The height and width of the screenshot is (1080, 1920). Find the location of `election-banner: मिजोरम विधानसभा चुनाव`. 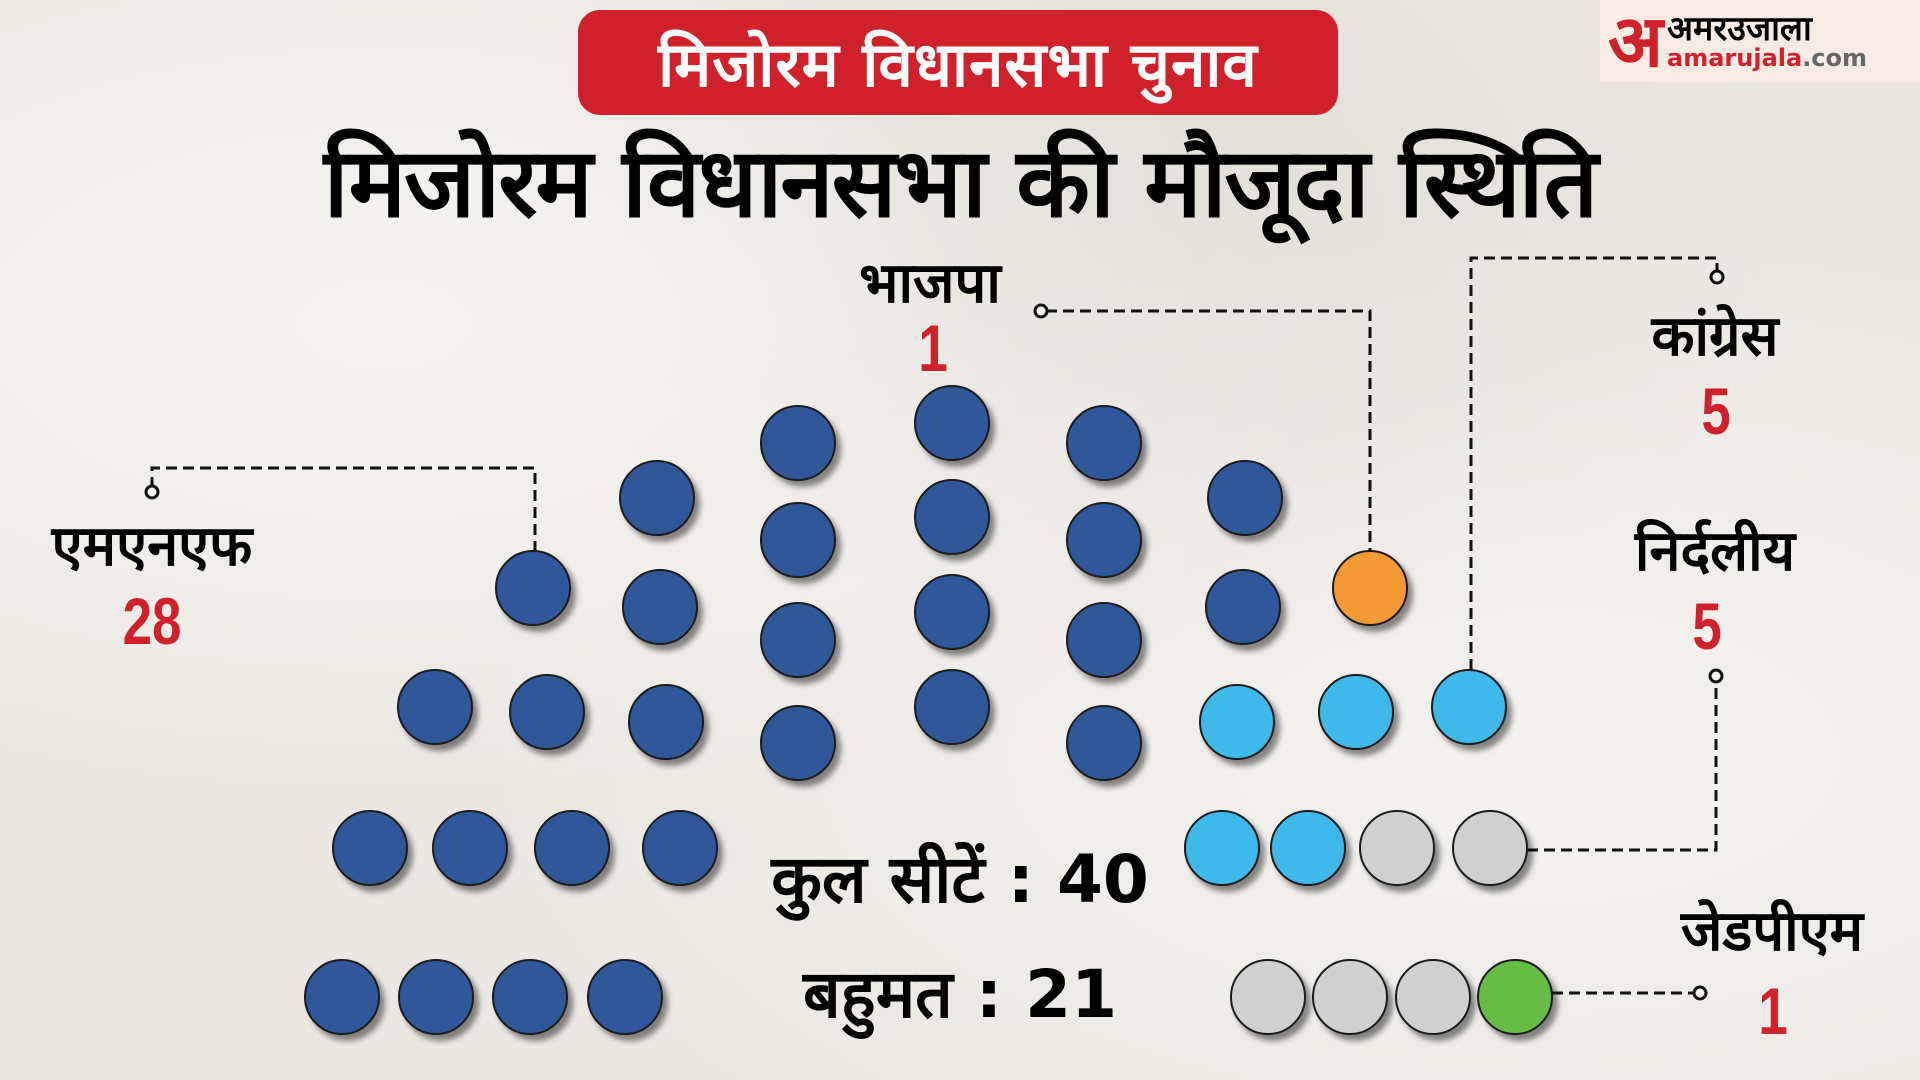

election-banner: मिजोरम विधानसभा चुनाव is located at coordinates (958, 62).